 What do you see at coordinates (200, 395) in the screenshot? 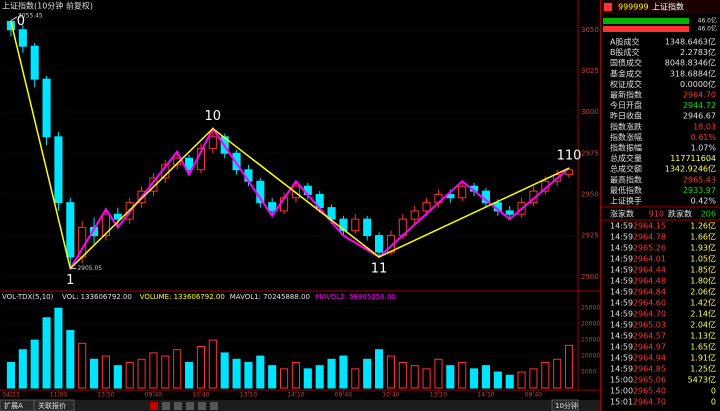
I see `x-tick-label: 10:40` at bounding box center [200, 395].